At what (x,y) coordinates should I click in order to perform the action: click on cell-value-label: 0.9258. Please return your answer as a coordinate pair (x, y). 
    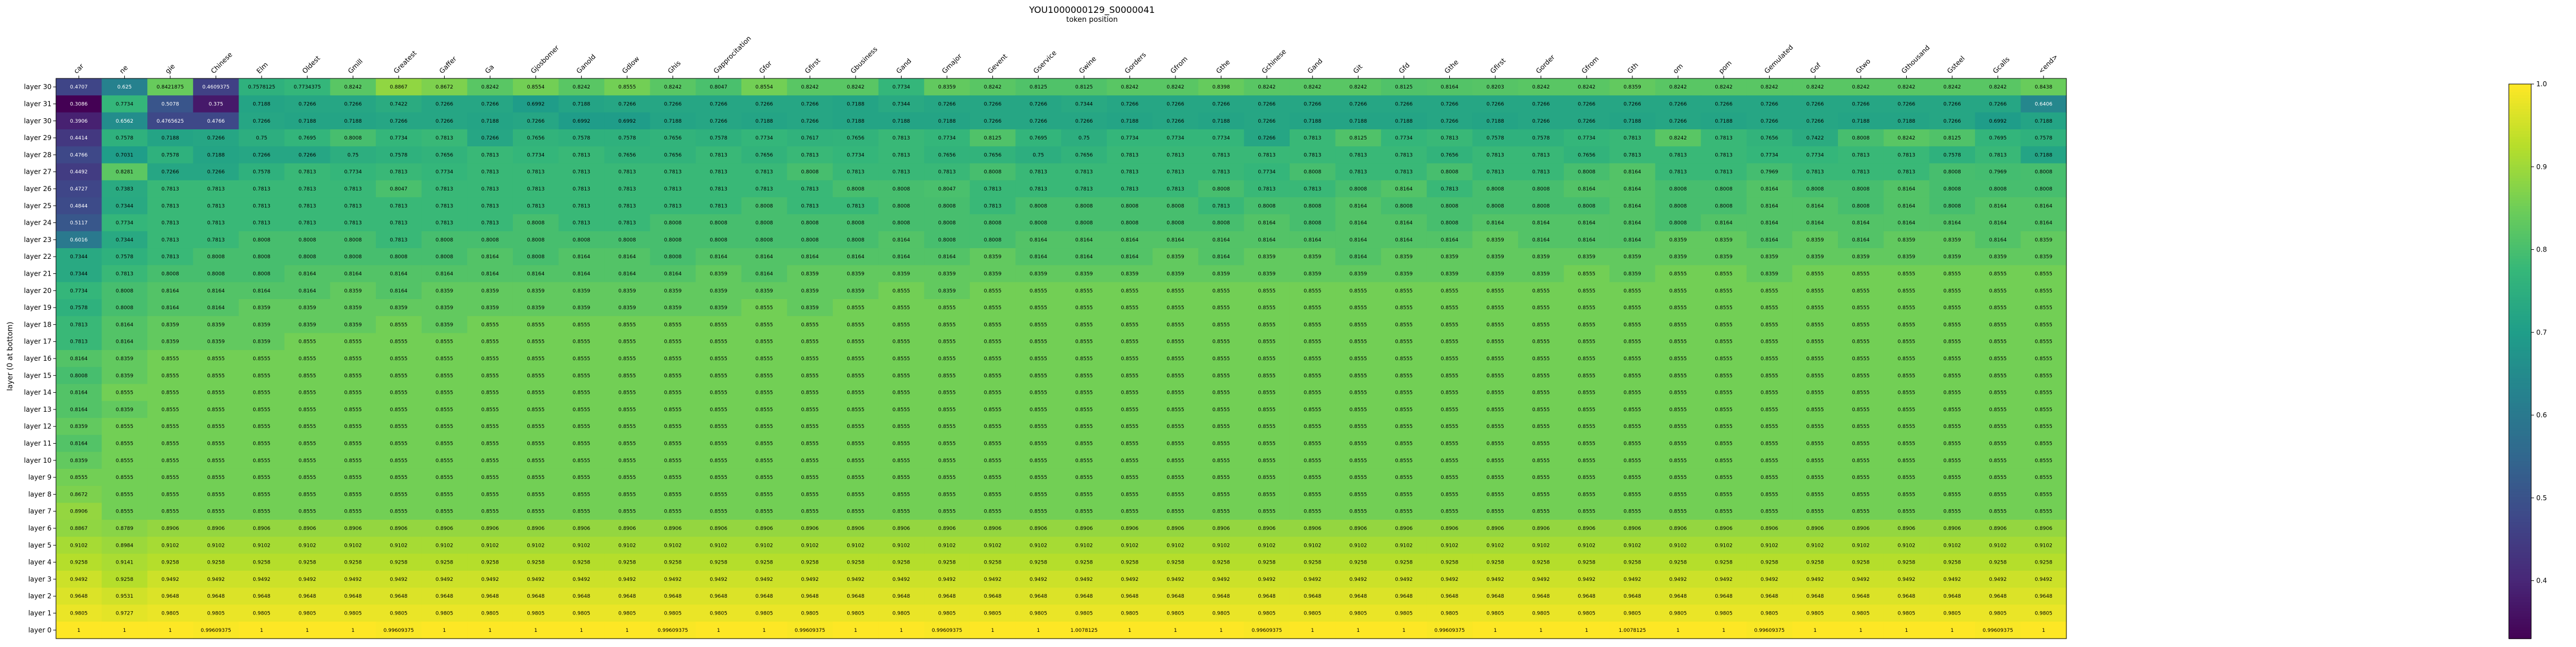
    Looking at the image, I should click on (353, 563).